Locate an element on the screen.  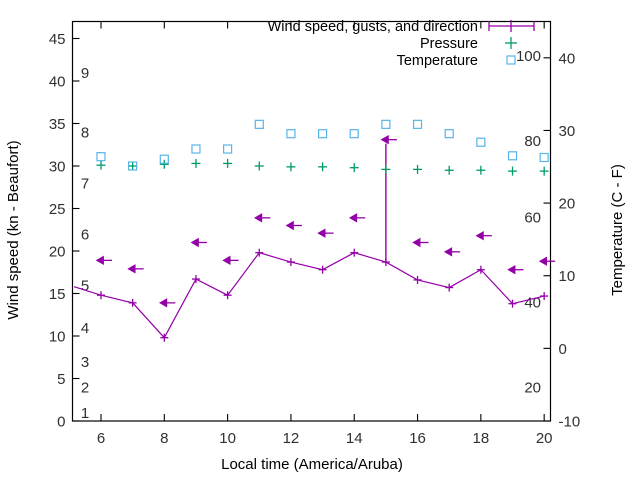
right-axis-tick-labels: -10 0 10 20 30 40 is located at coordinates (570, 240).